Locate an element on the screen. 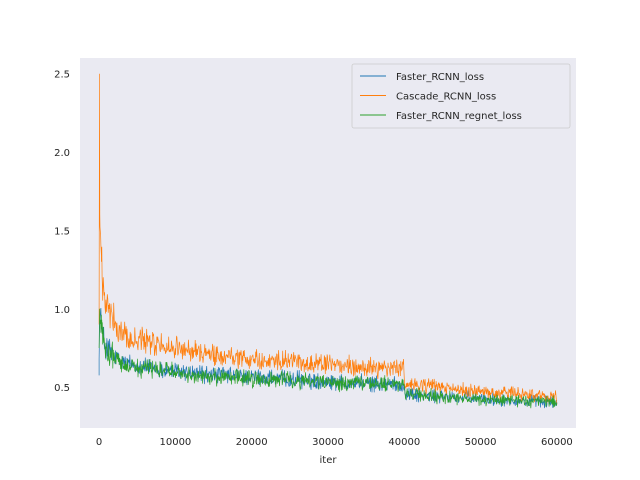  x-tick-label: 0 is located at coordinates (99, 442).